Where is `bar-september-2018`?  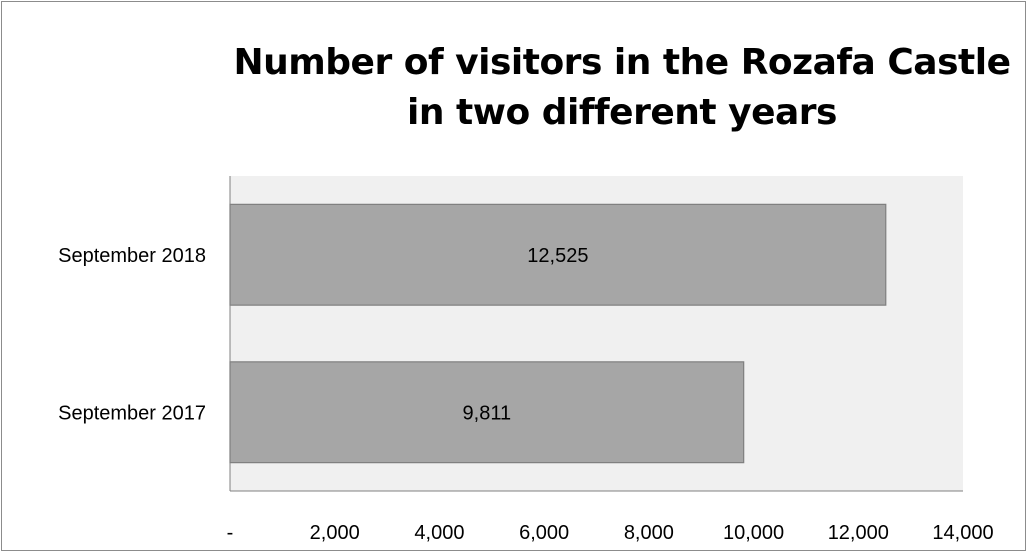
bar-september-2018 is located at coordinates (558, 254).